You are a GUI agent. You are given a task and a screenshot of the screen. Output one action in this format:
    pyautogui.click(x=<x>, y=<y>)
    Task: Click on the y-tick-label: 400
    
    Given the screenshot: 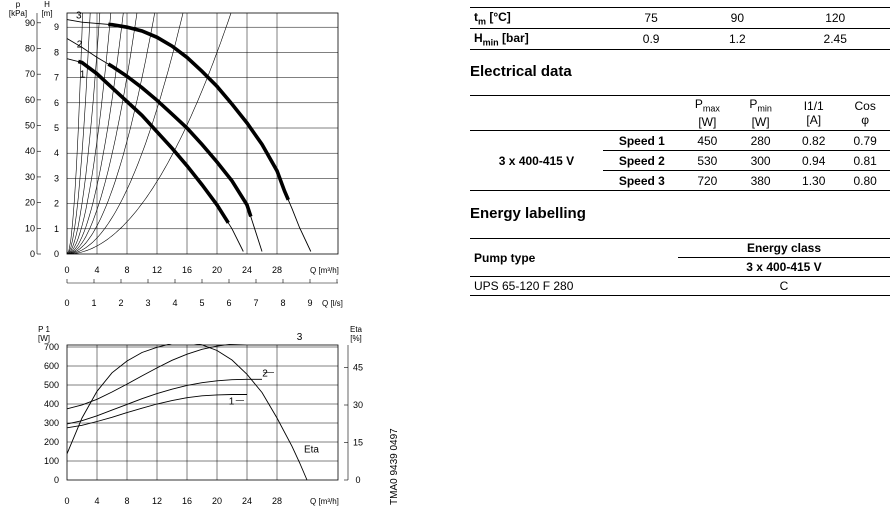 What is the action you would take?
    pyautogui.click(x=51, y=404)
    